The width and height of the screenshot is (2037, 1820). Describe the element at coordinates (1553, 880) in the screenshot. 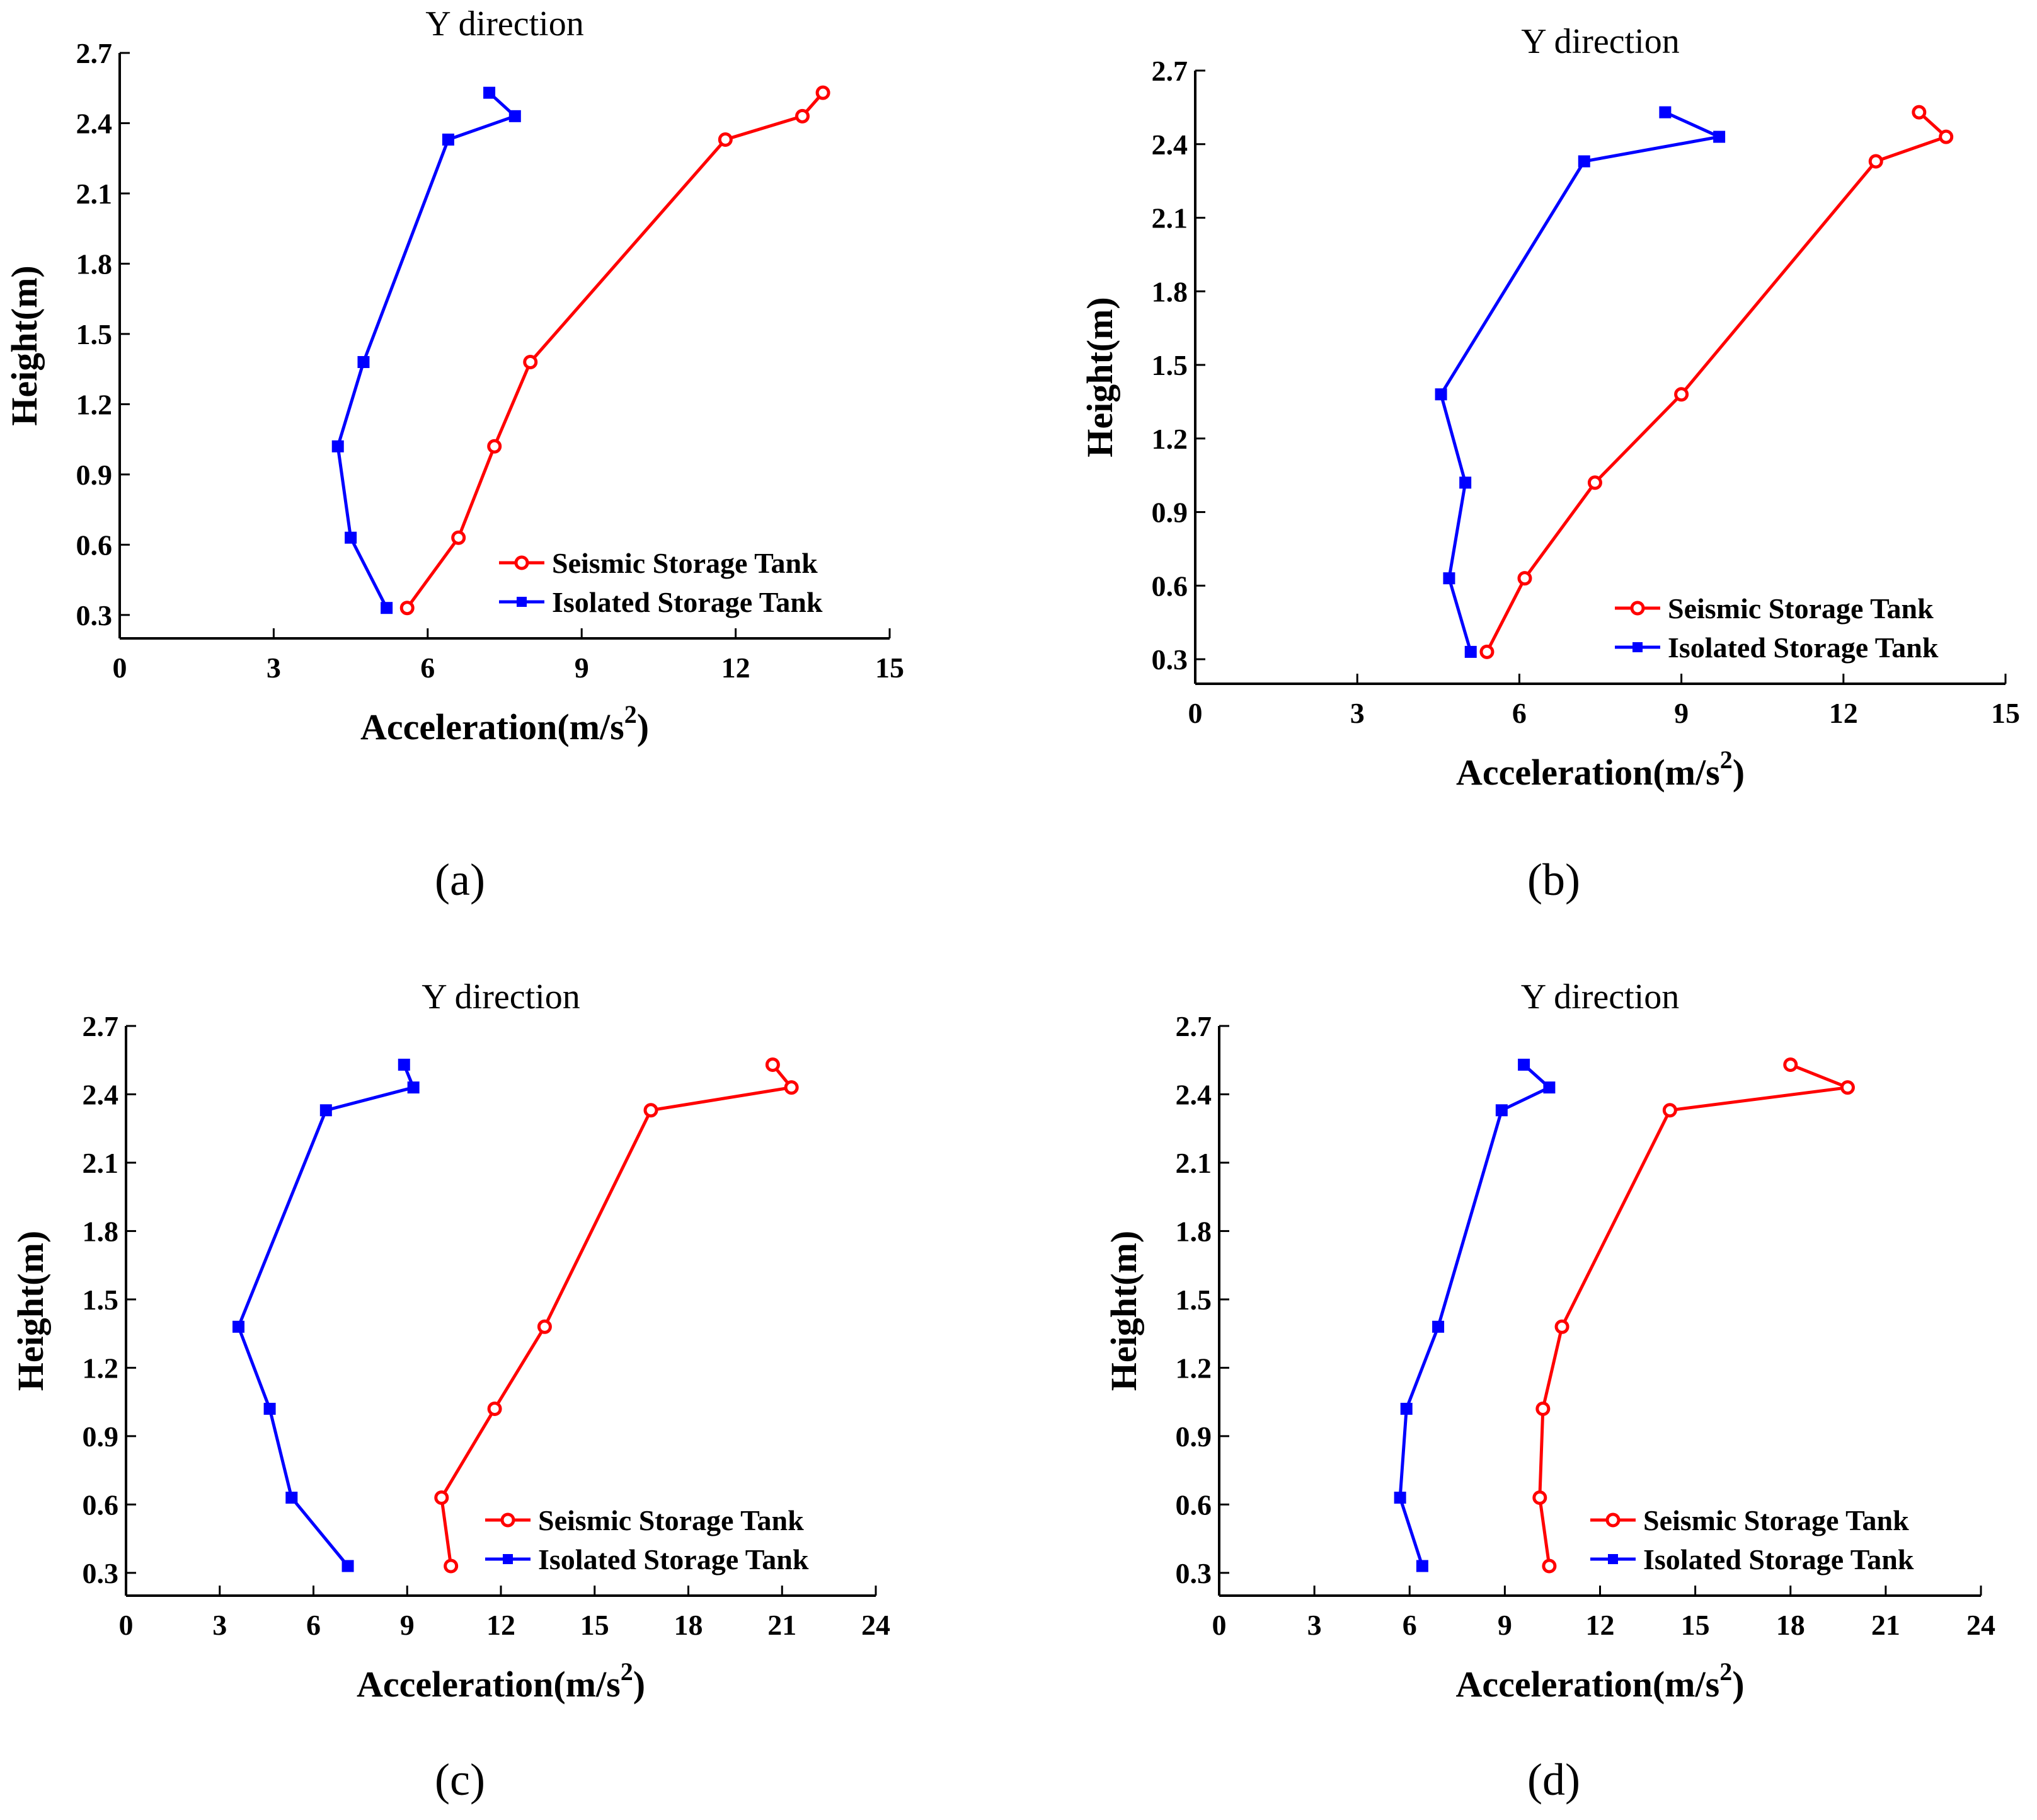

I see `panel-label: (b)` at that location.